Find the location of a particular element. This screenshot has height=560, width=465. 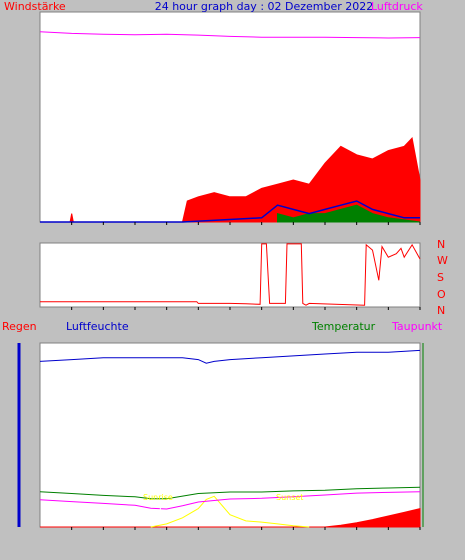

humidity-label: Luftfeuchte is located at coordinates (97, 326).